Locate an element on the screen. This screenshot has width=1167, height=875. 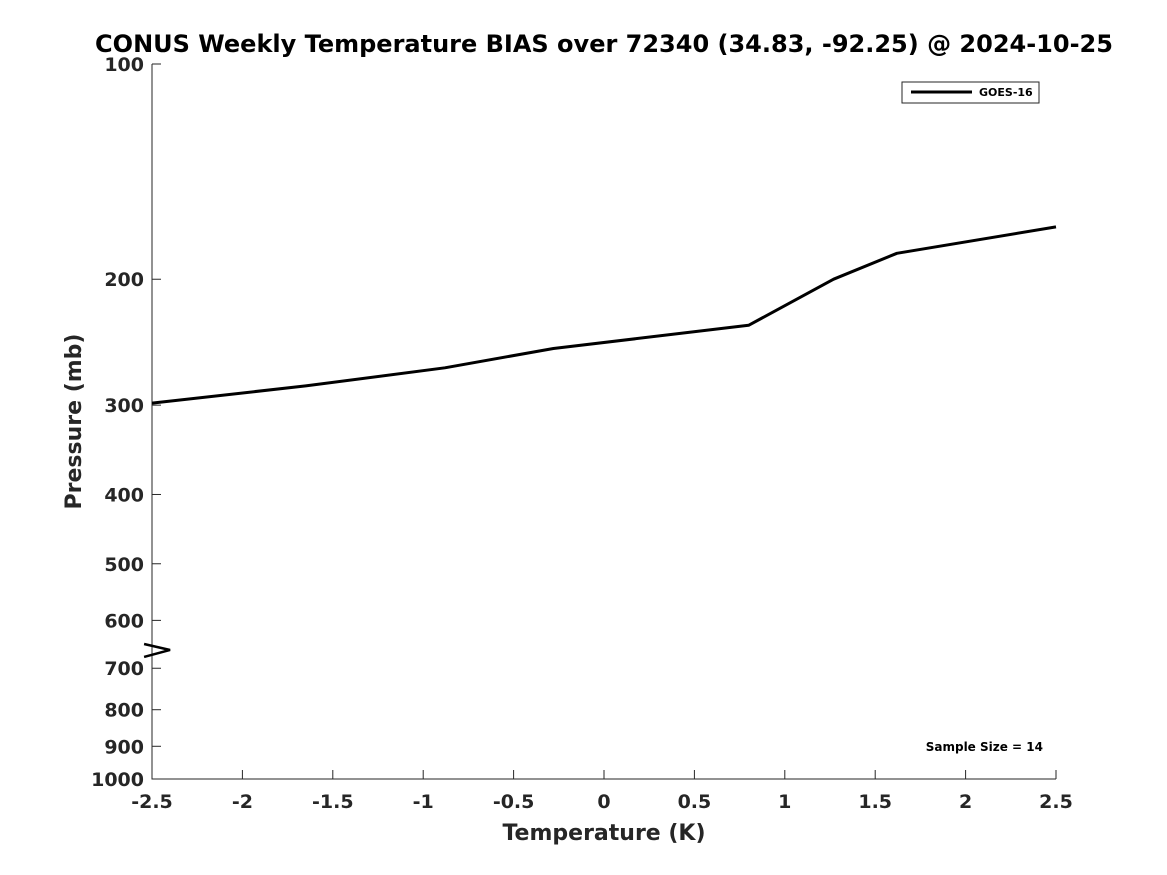
x-tick-label: 1.5 is located at coordinates (875, 802).